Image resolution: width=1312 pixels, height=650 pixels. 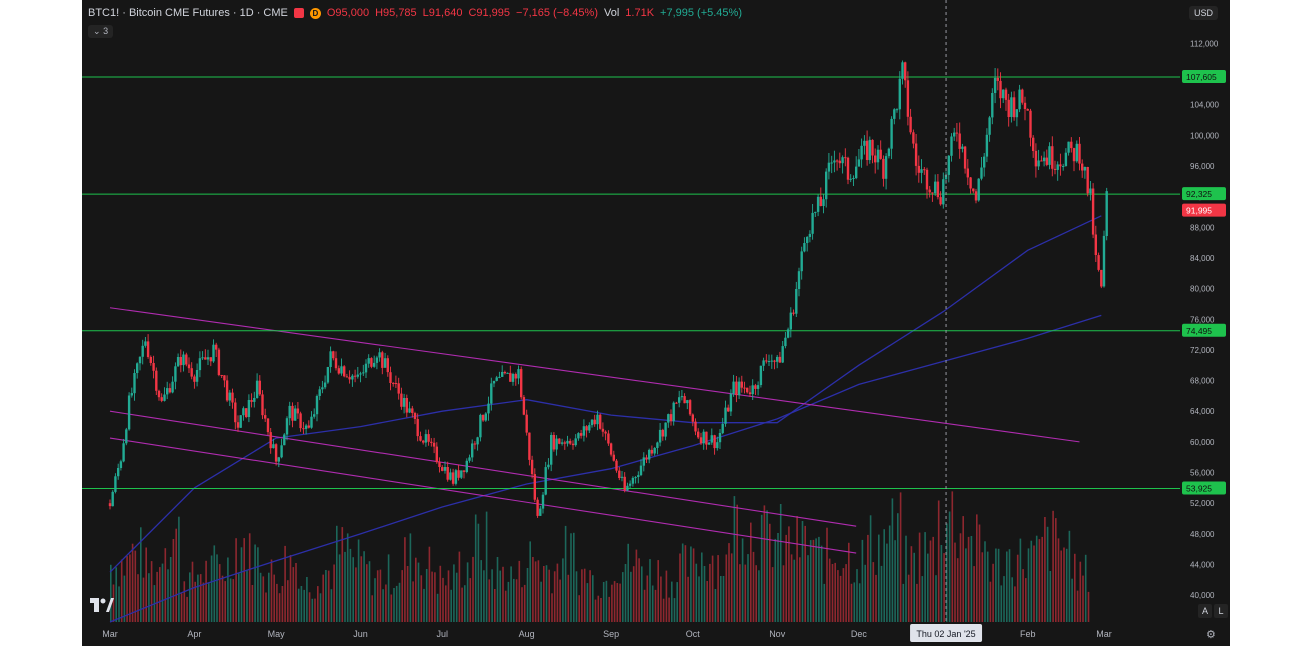 I want to click on x-tick-label: Mar, so click(x=1104, y=634).